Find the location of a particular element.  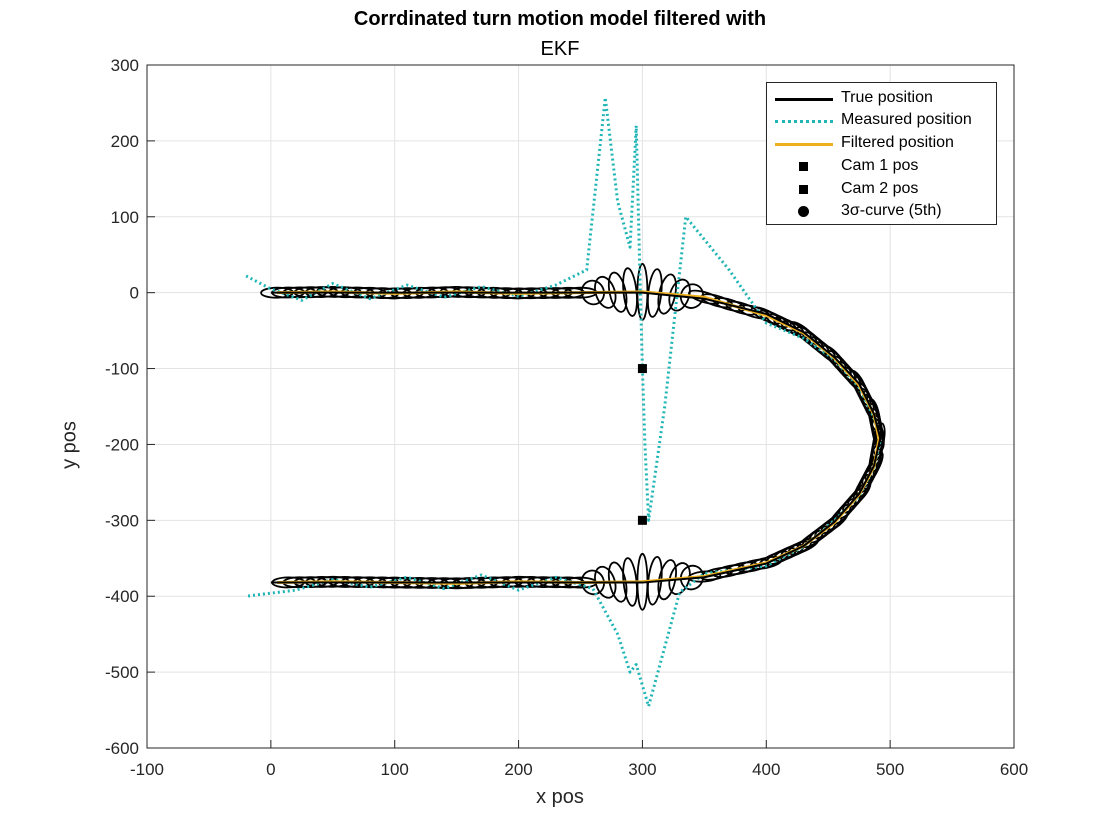

y-axis-label: y pos is located at coordinates (69, 445).